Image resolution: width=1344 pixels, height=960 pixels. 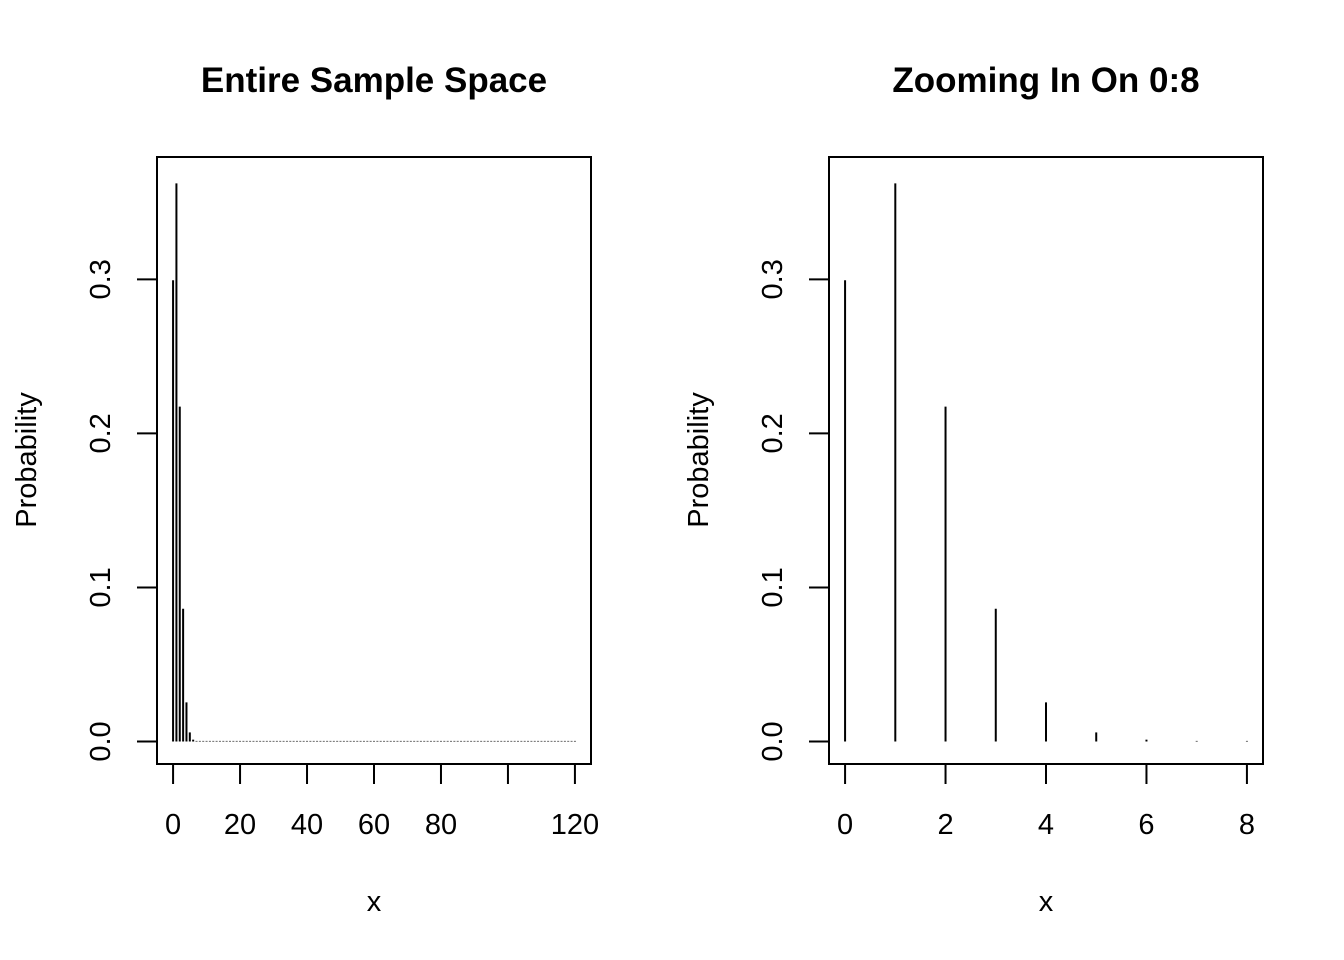 I want to click on x-tick-label: 2, so click(x=945, y=825).